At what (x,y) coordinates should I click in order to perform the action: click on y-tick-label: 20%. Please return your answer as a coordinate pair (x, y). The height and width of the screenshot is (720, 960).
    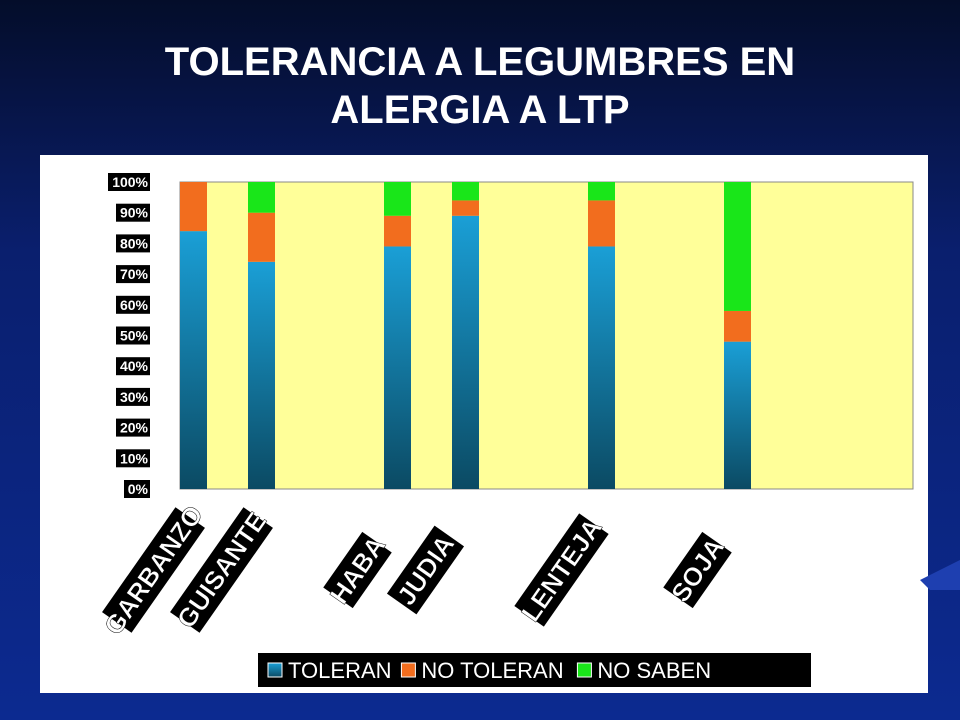
    Looking at the image, I should click on (133, 427).